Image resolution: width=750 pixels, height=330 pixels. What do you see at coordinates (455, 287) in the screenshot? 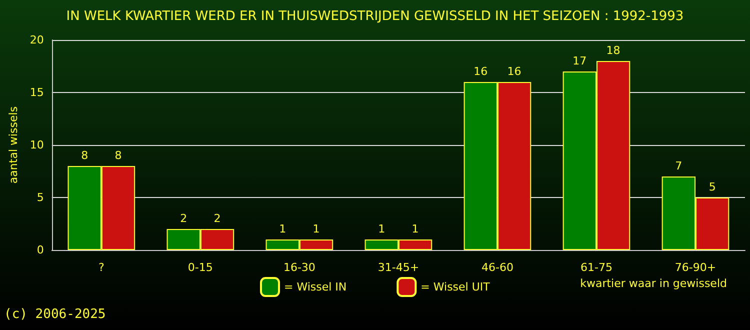
I see `legend-label: = Wissel UIT` at bounding box center [455, 287].